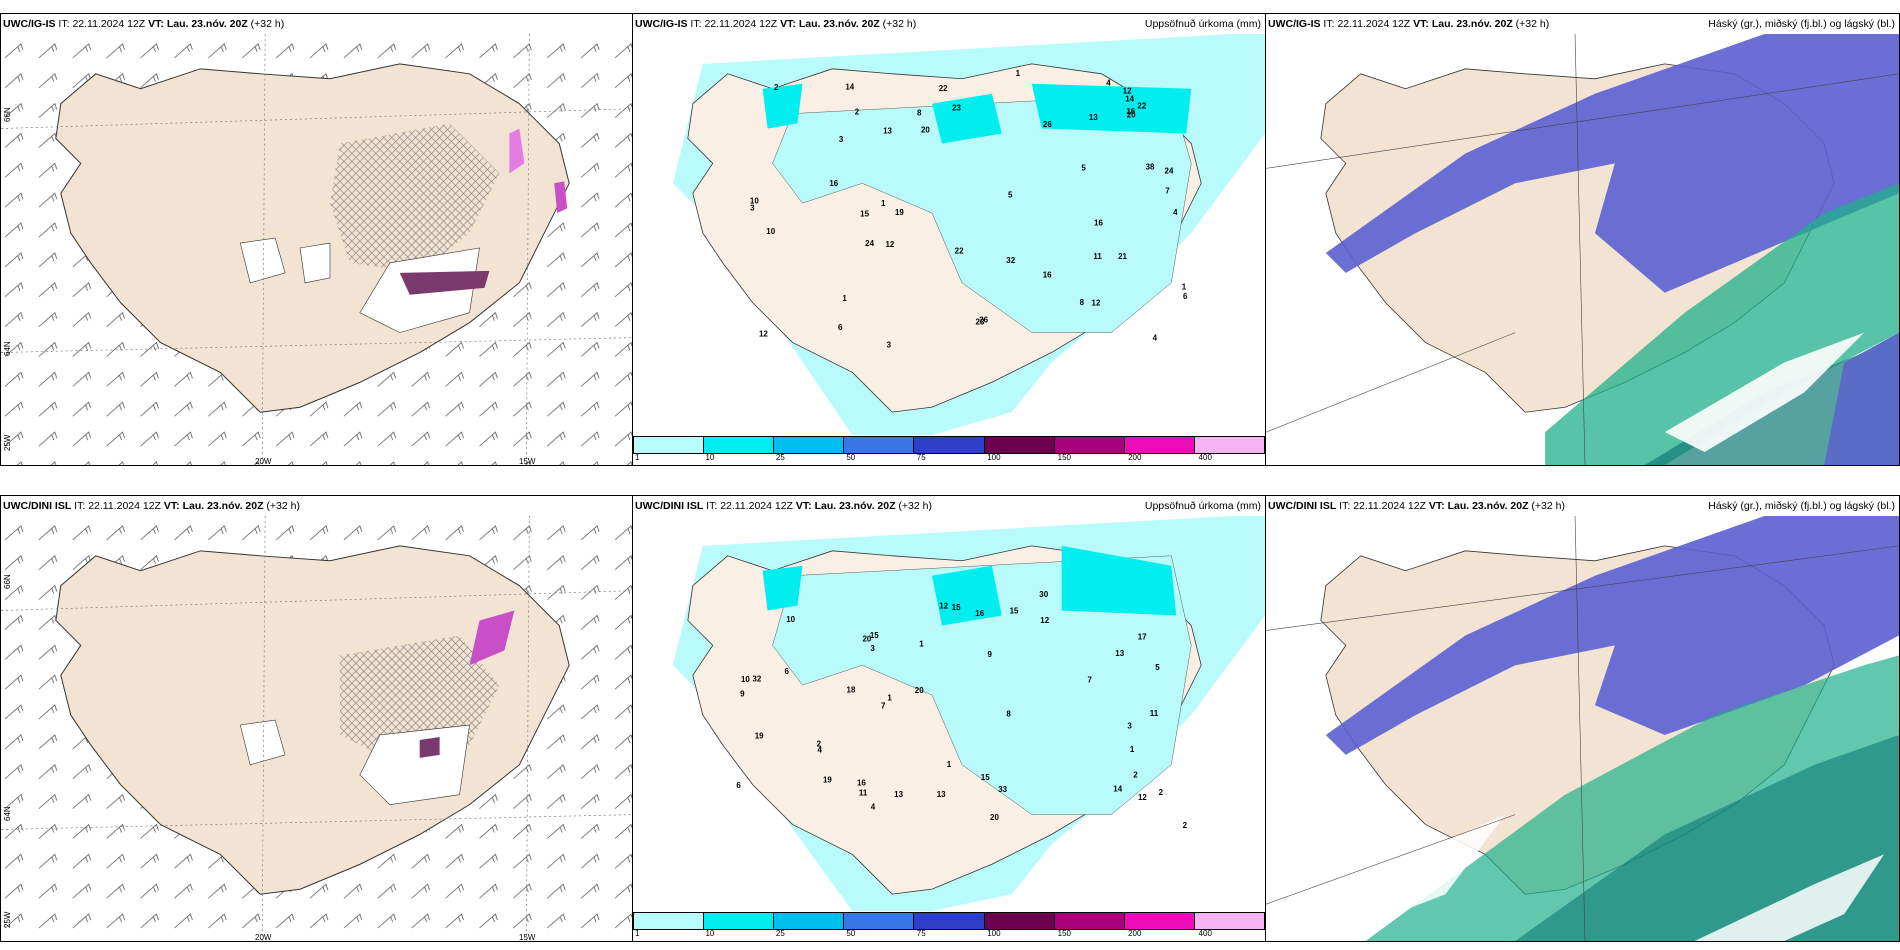 The height and width of the screenshot is (950, 1900). Describe the element at coordinates (851, 689) in the screenshot. I see `precip-value: 18` at that location.